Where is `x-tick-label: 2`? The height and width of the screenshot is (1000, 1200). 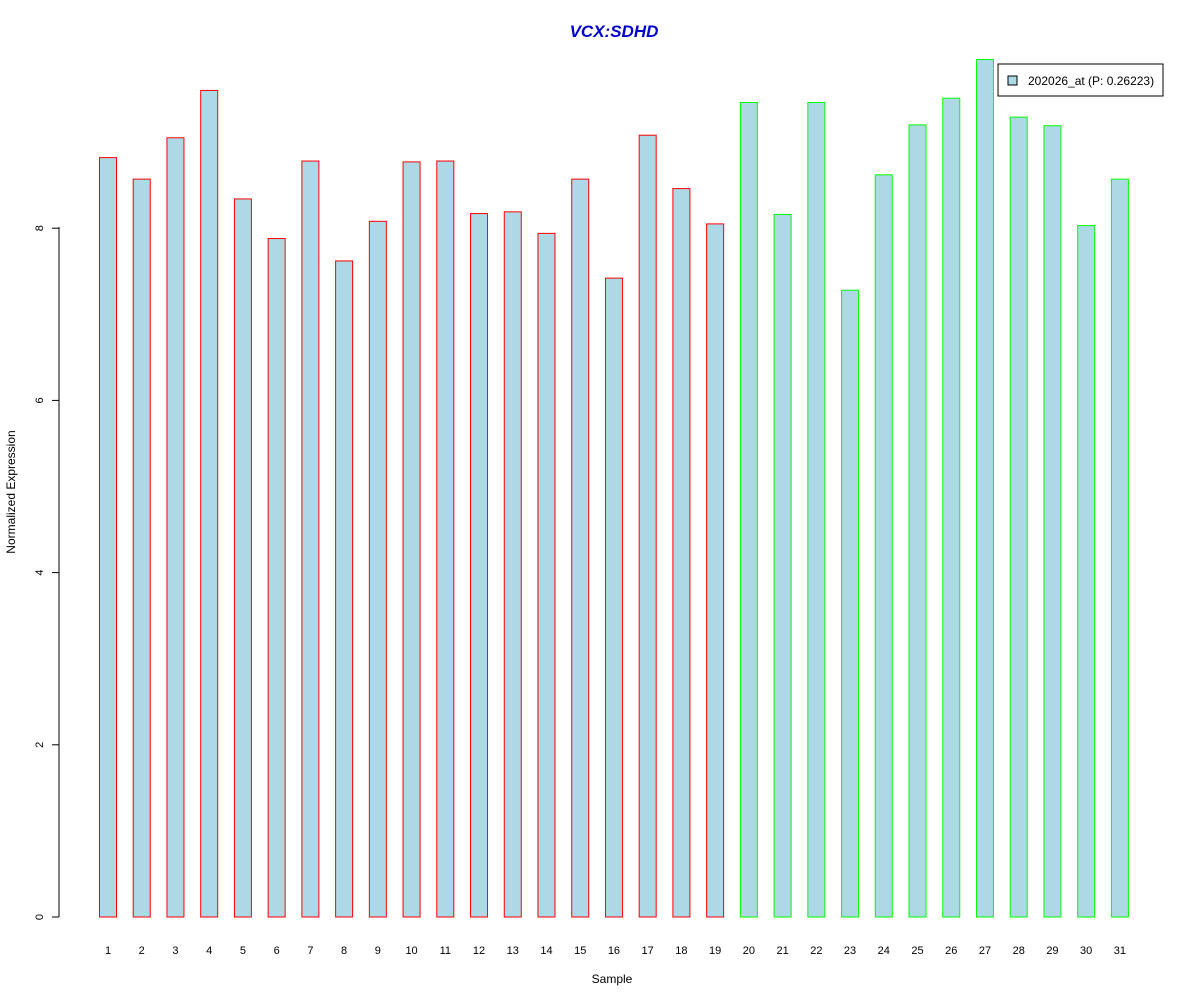 x-tick-label: 2 is located at coordinates (142, 951).